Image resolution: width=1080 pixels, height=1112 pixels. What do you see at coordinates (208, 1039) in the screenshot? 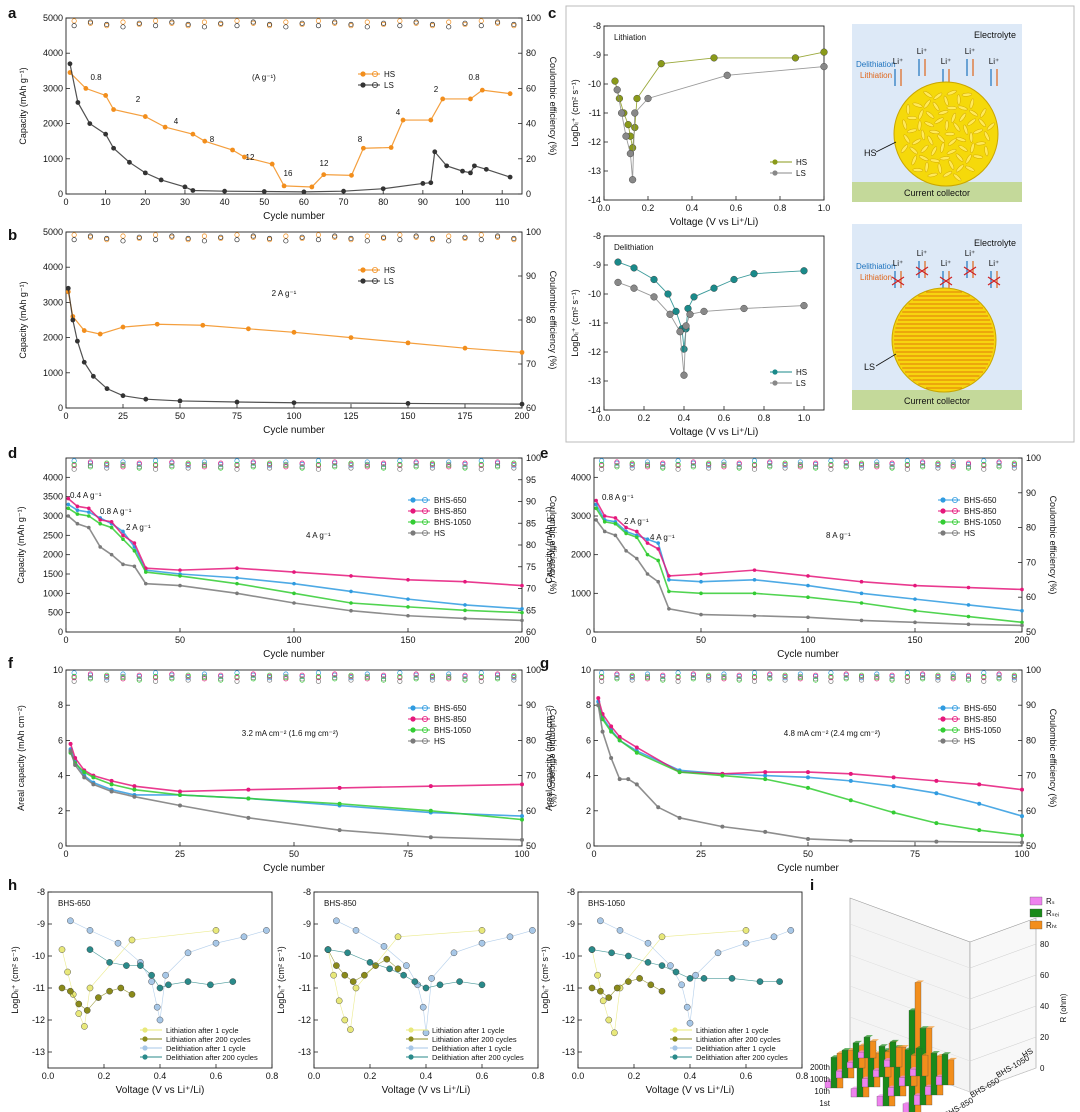
I see `legend-label: Lithiation after 200 cycles` at bounding box center [208, 1039].